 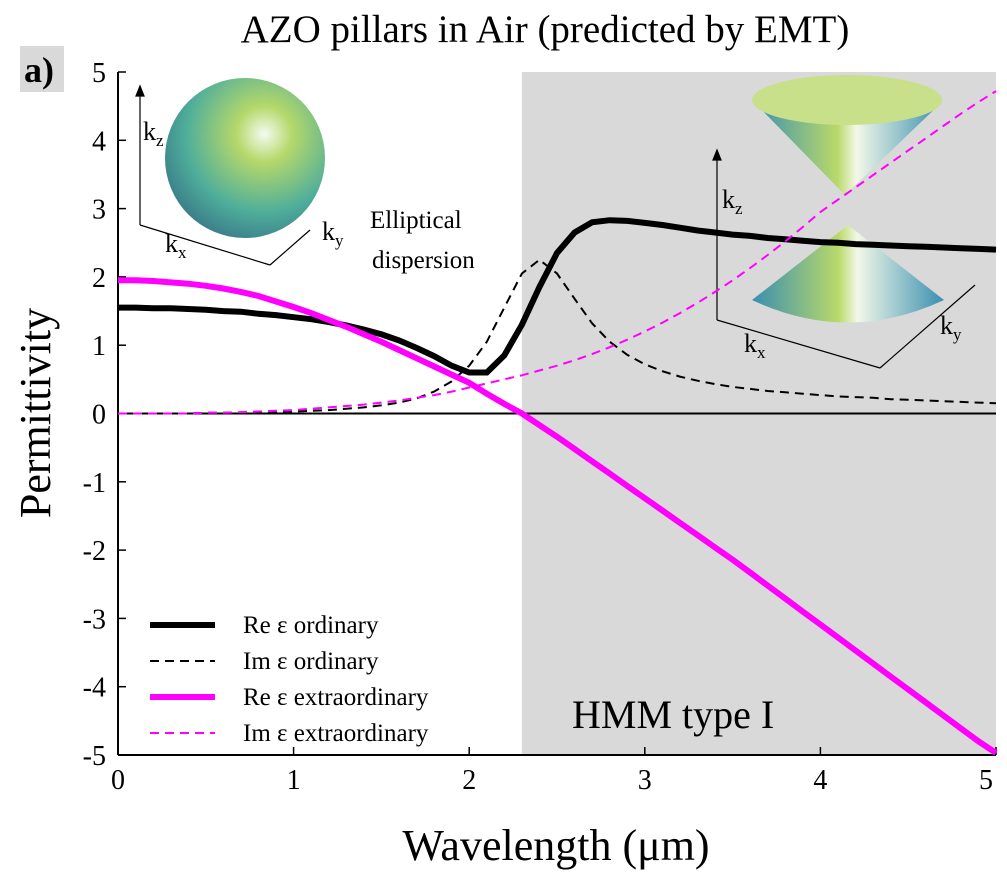 What do you see at coordinates (294, 780) in the screenshot?
I see `x-tick-label: 1` at bounding box center [294, 780].